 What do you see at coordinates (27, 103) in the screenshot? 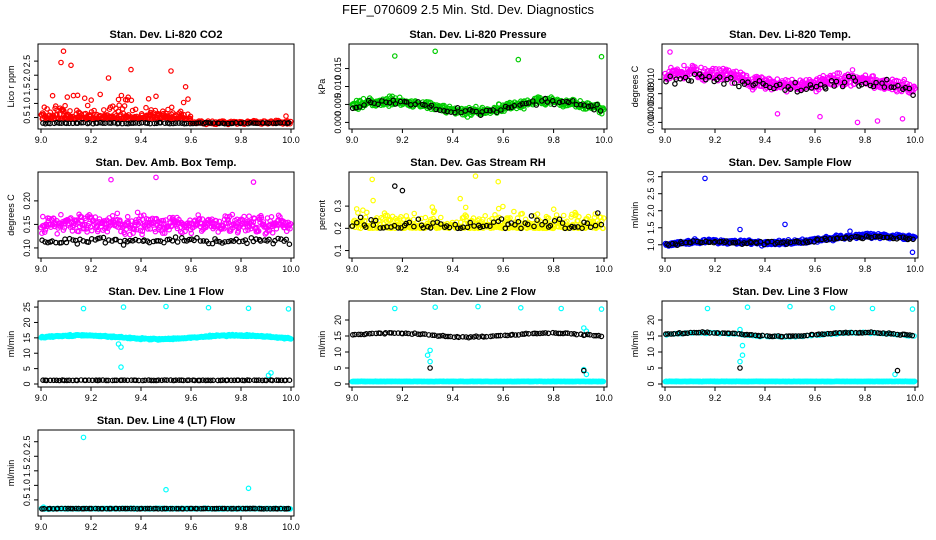
I see `y-tick-label: 1.0` at bounding box center [27, 103].